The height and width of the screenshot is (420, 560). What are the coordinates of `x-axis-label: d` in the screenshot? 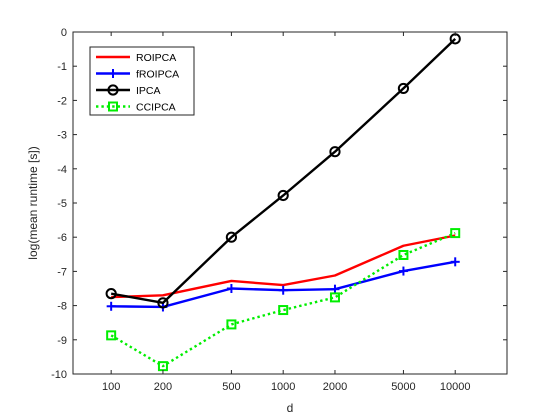 It's located at (290, 408).